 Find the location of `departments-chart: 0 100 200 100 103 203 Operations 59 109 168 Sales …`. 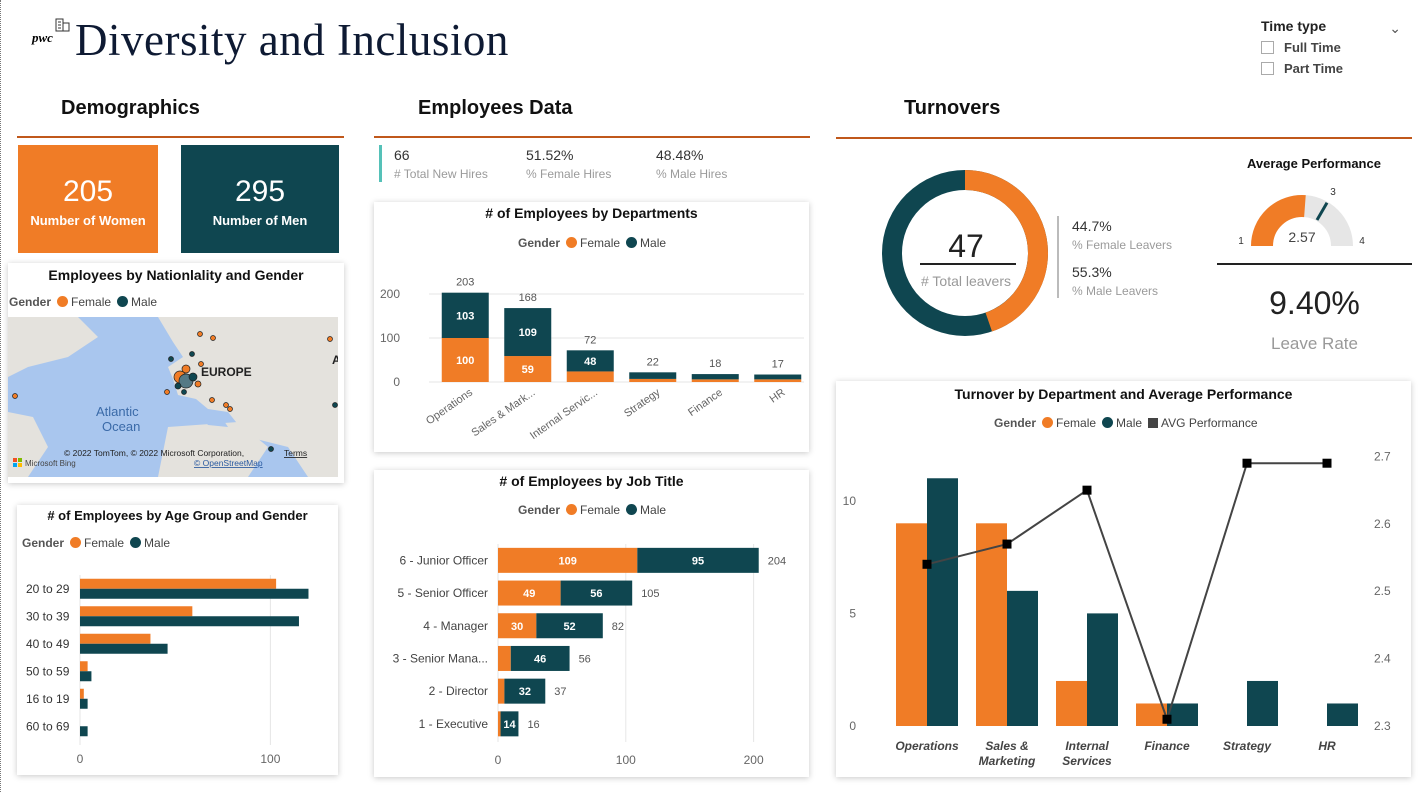

departments-chart: 0 100 200 100 103 203 Operations 59 109 168 Sales … is located at coordinates (591, 327).